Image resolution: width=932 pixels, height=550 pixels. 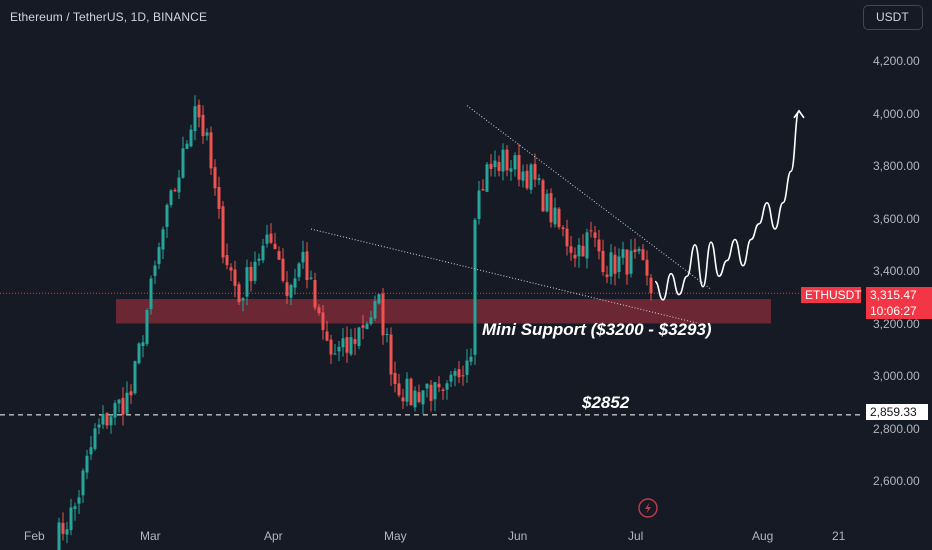 What do you see at coordinates (893, 17) in the screenshot?
I see `currency-button: USDT` at bounding box center [893, 17].